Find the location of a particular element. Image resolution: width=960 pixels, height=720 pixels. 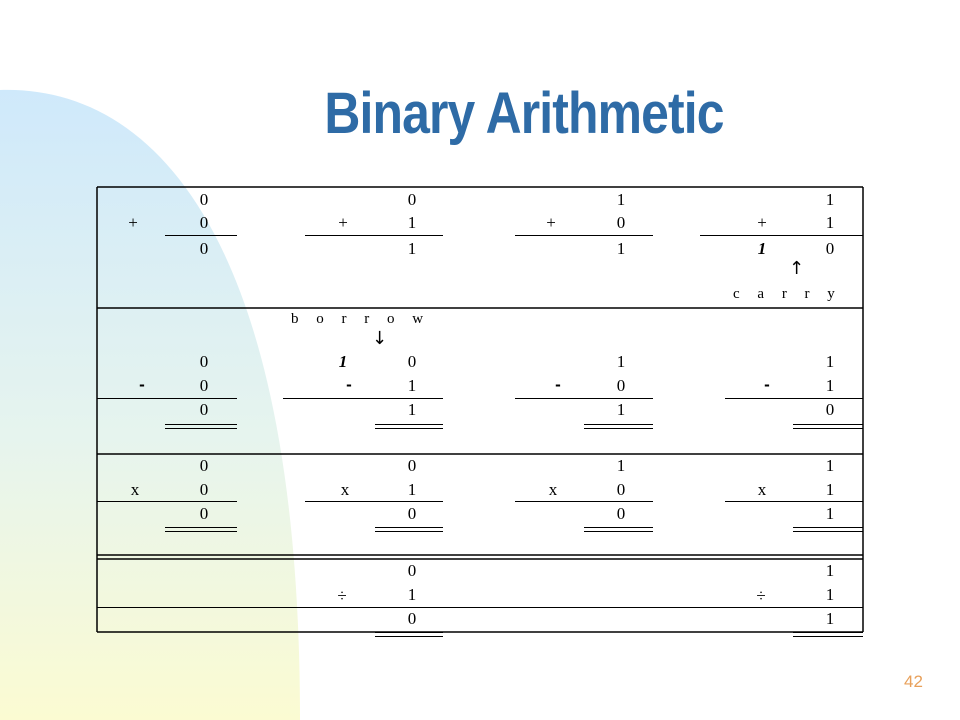

div-result-digit: 1 is located at coordinates (830, 618).